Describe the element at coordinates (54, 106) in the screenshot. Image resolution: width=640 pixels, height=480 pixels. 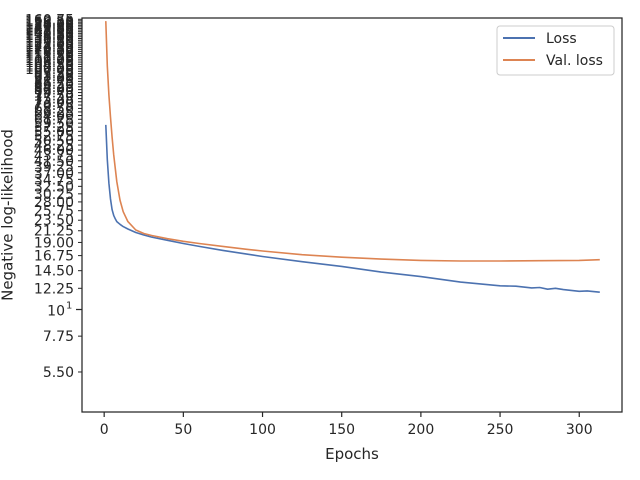
I see `y-tick-label: 70.75` at that location.